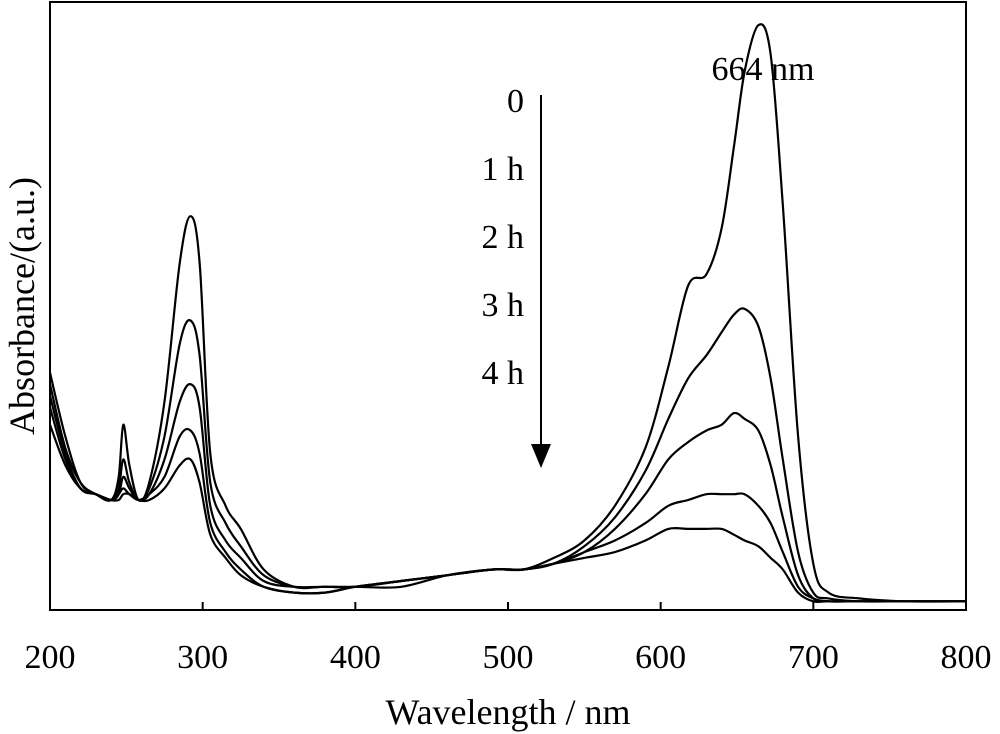 This screenshot has height=734, width=1000. What do you see at coordinates (515, 101) in the screenshot?
I see `time-label-0: 0` at bounding box center [515, 101].